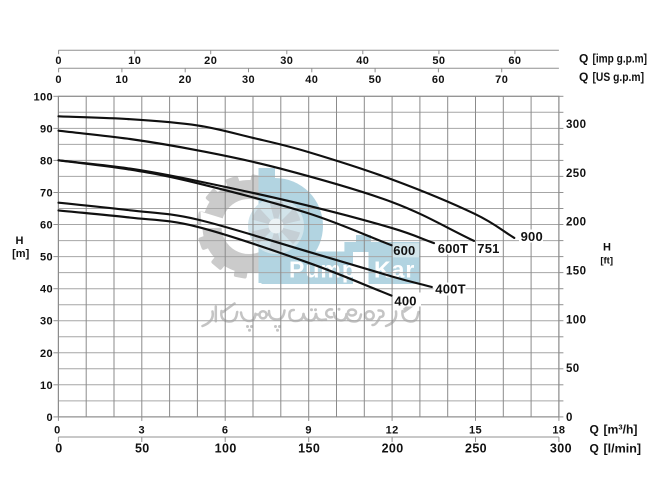 The width and height of the screenshot is (666, 500). What do you see at coordinates (142, 430) in the screenshot?
I see `svg-text: 3` at bounding box center [142, 430].